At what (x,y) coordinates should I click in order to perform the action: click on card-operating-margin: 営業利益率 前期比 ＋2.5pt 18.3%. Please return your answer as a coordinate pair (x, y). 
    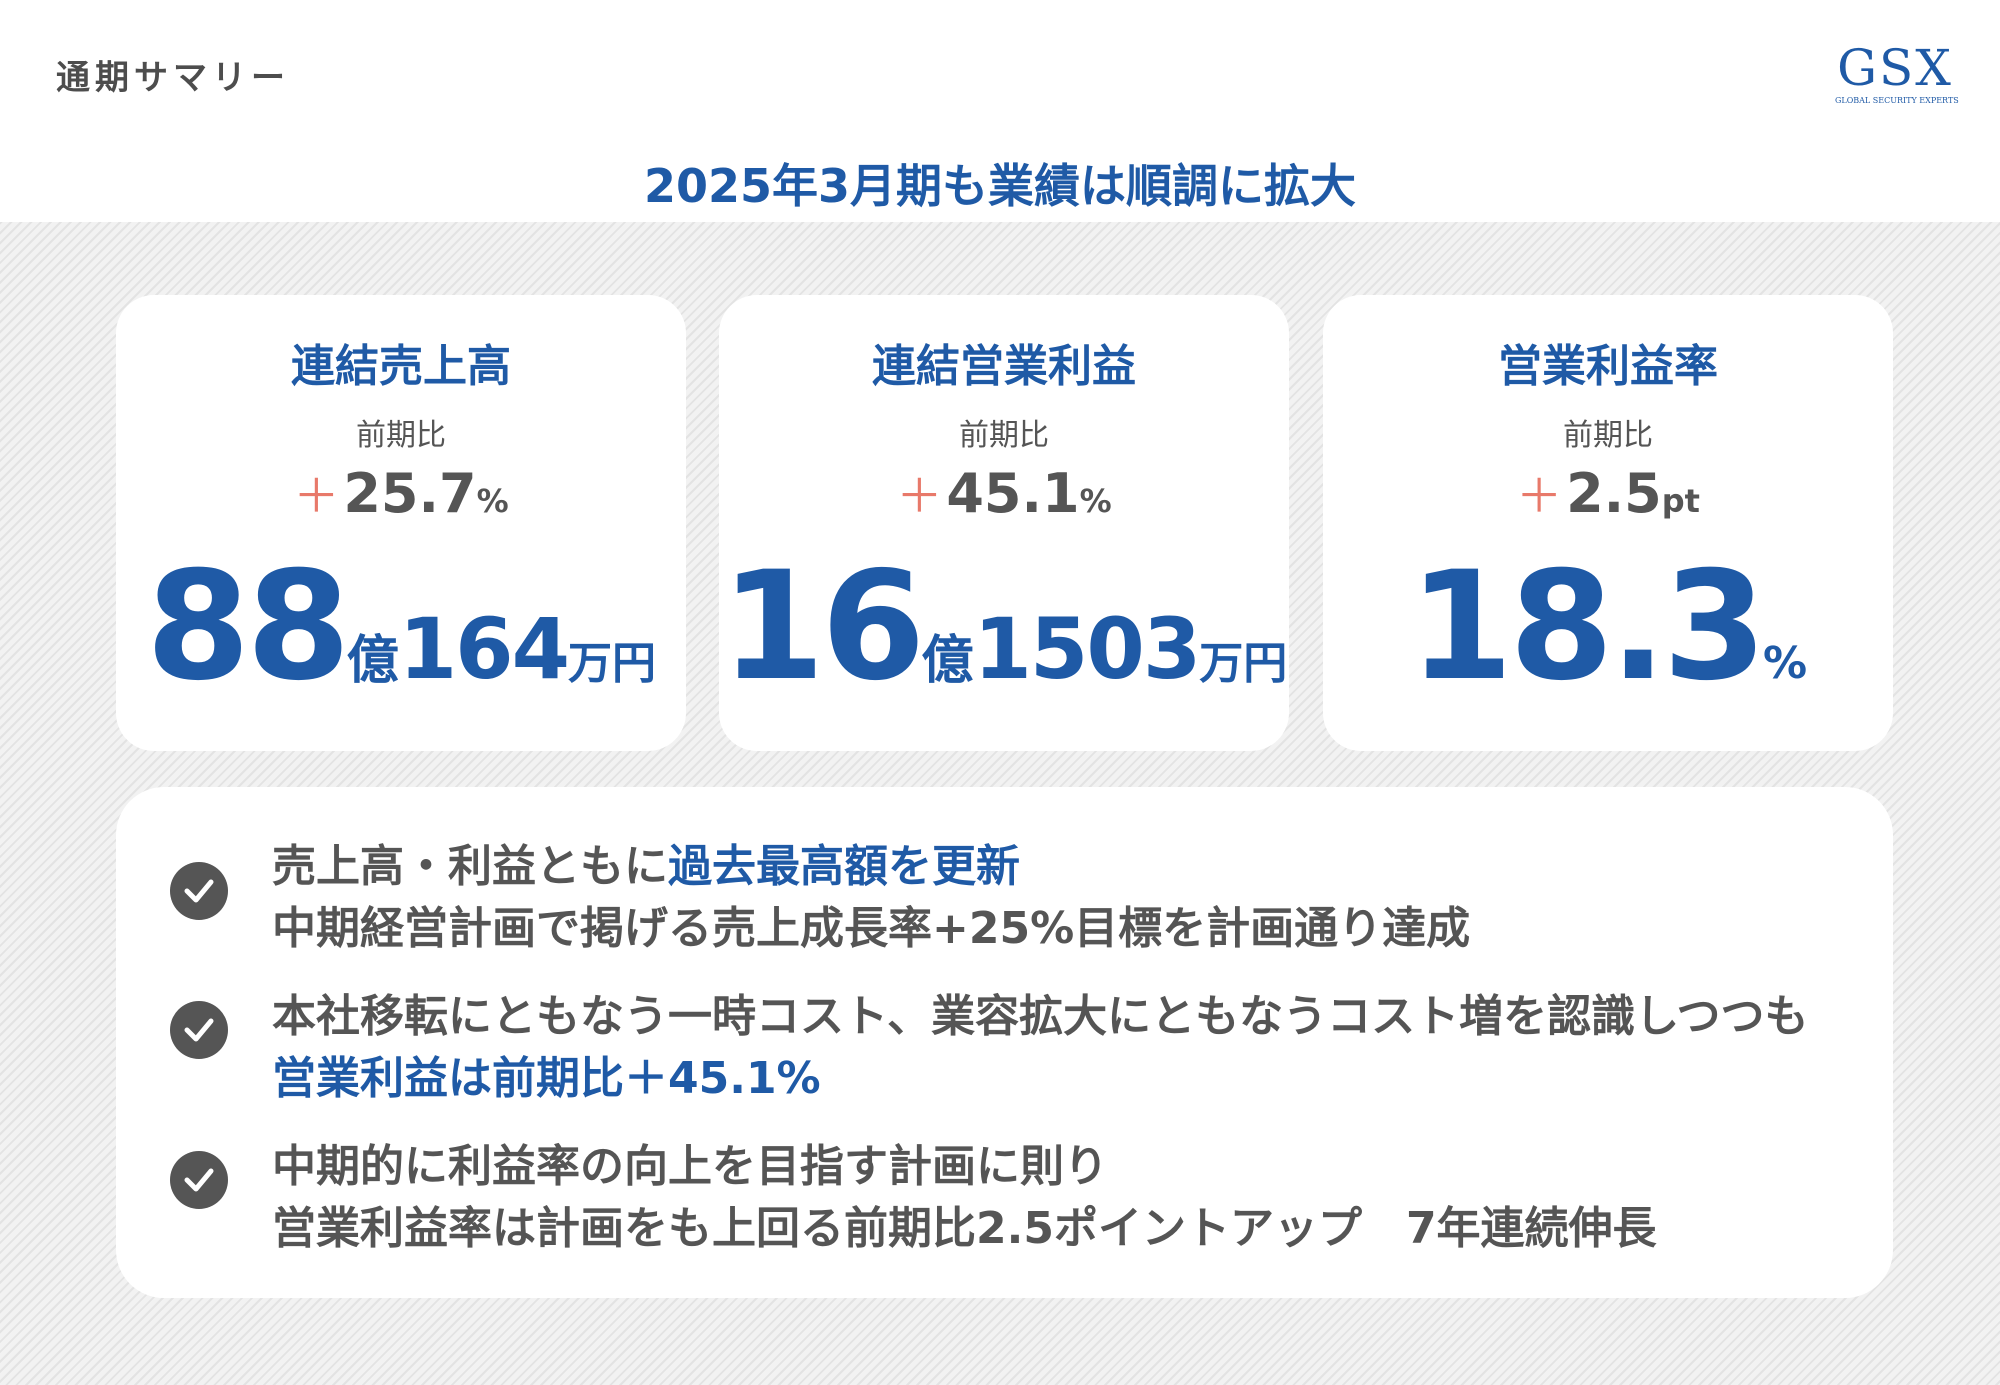
    Looking at the image, I should click on (1608, 523).